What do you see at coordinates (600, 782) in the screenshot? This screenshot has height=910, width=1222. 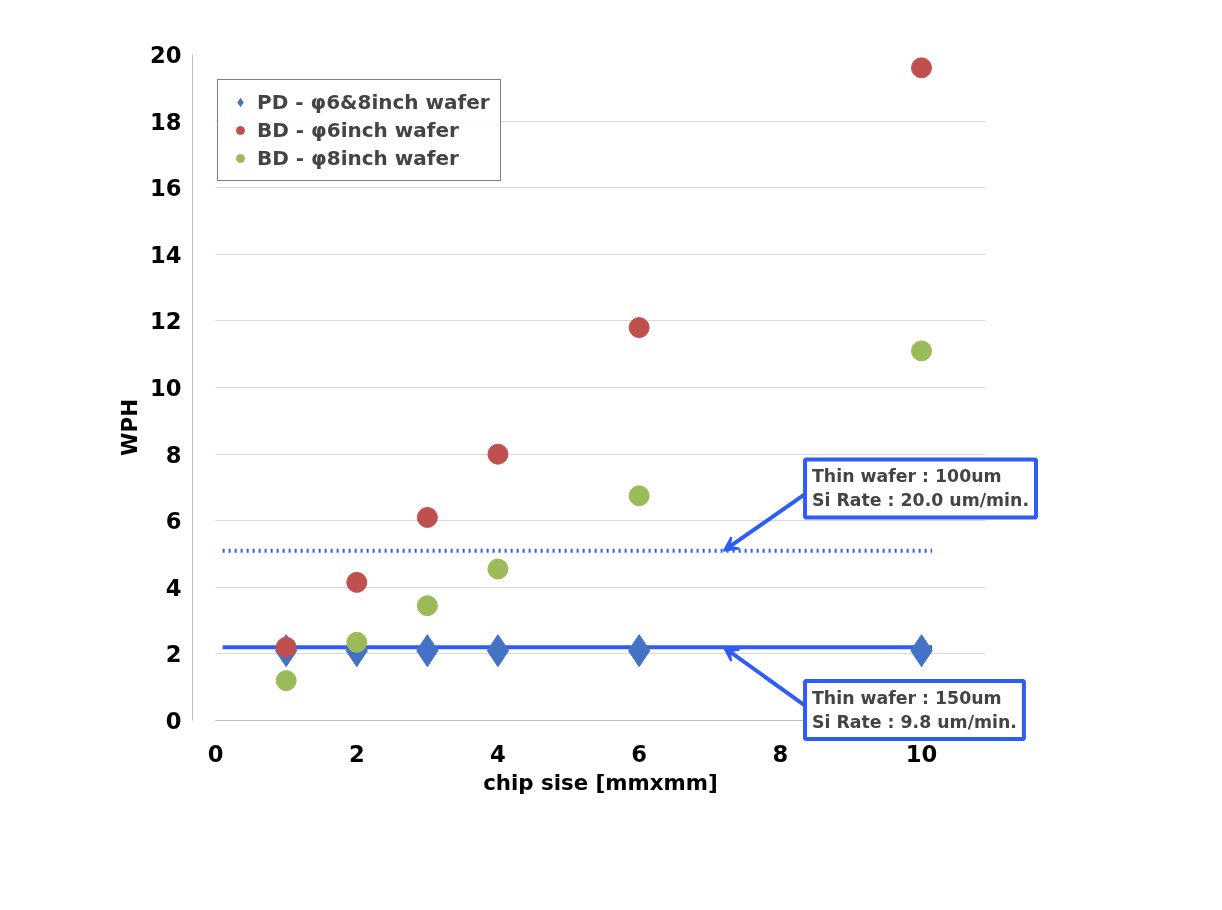 I see `x-axis-title: chip sise [mmxmm]` at bounding box center [600, 782].